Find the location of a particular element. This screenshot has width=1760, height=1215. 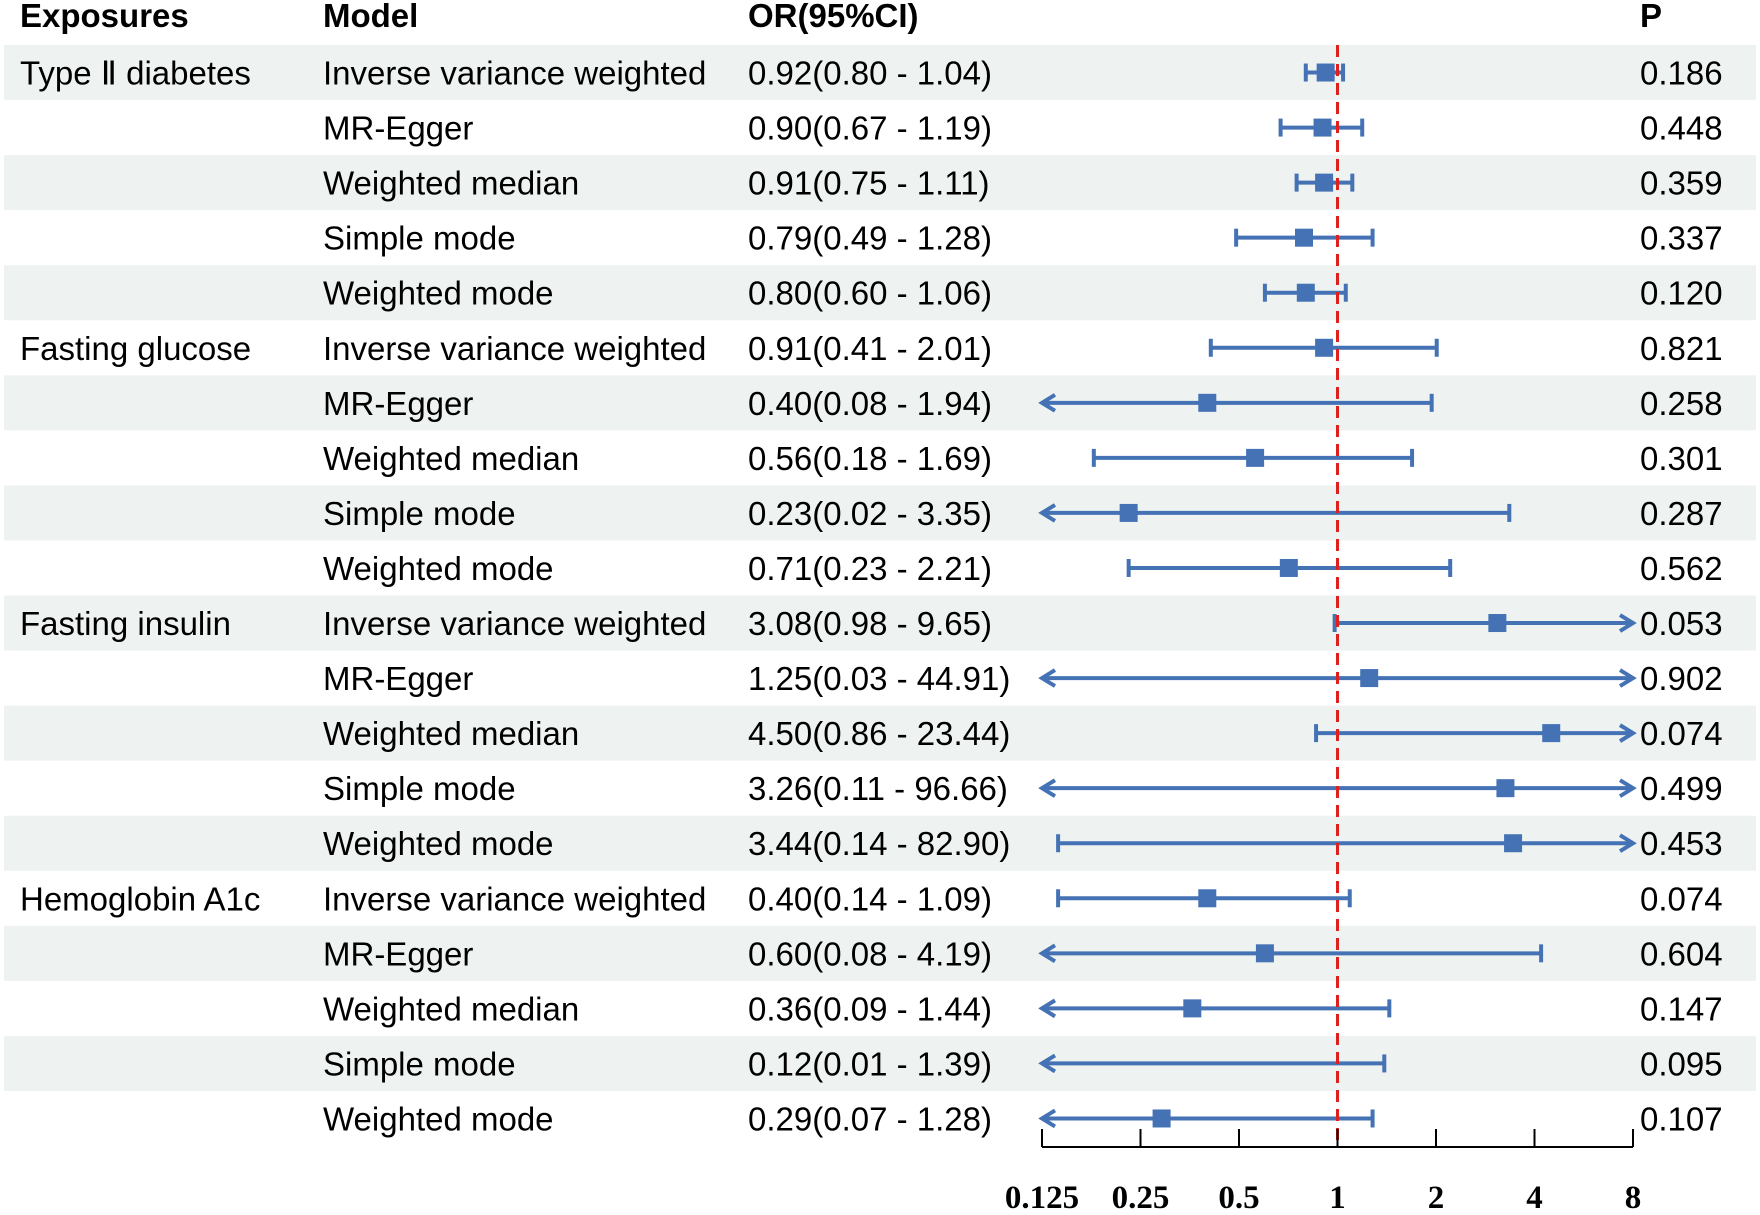

x-tick-label: 0.125 is located at coordinates (1042, 1197).